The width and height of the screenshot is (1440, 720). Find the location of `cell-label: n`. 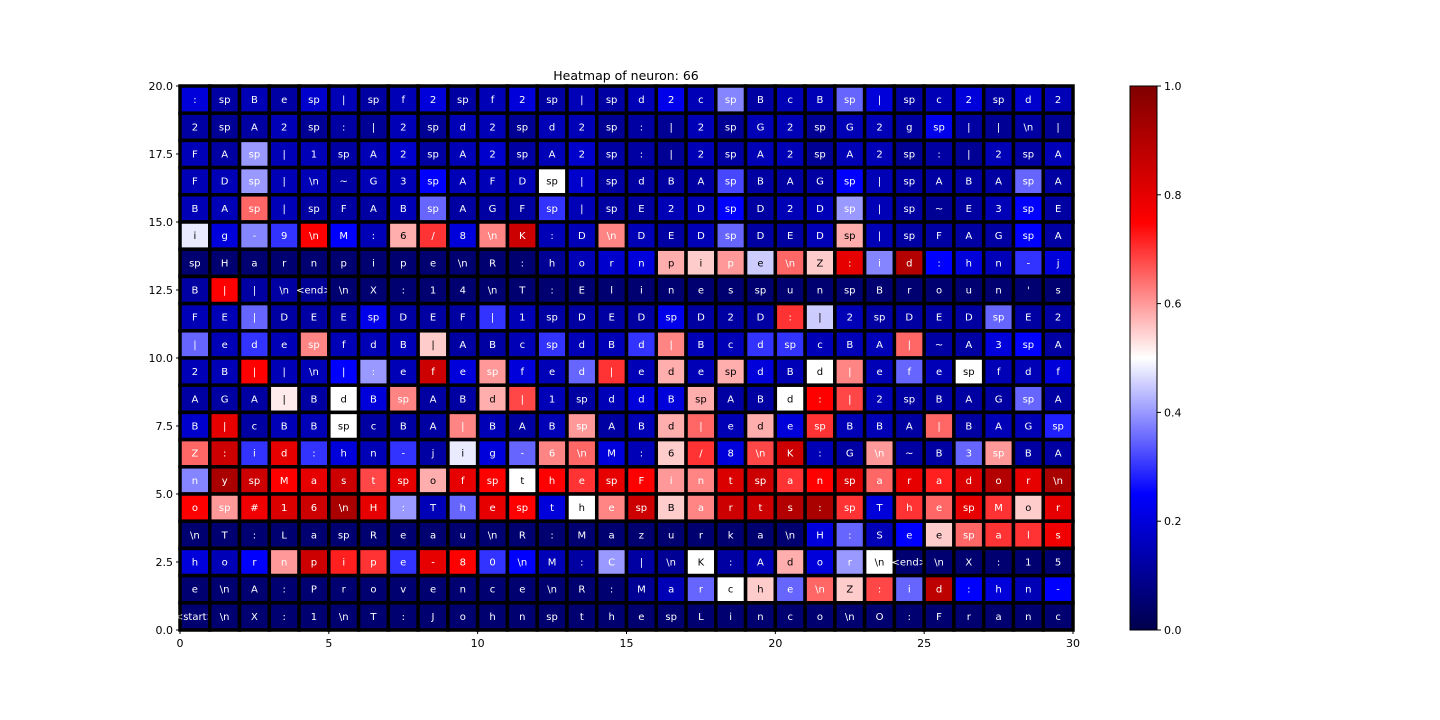

cell-label: n is located at coordinates (998, 291).